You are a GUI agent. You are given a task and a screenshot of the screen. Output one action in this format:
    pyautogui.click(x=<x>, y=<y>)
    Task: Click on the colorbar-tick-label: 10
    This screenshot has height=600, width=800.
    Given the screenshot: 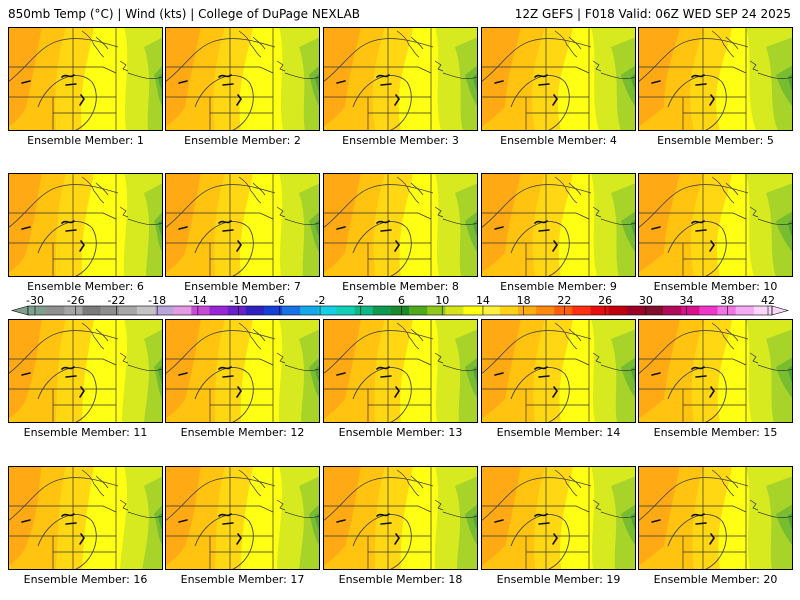 What is the action you would take?
    pyautogui.click(x=442, y=301)
    